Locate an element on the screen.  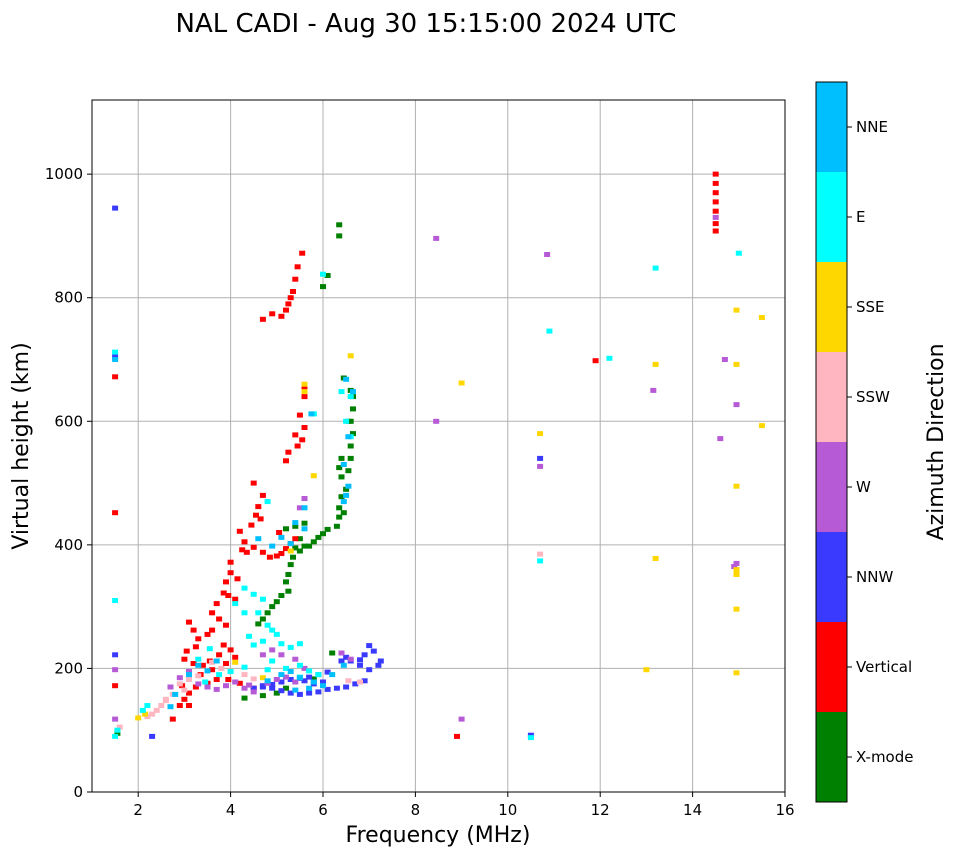
colorbar-title: Azimuth Direction is located at coordinates (936, 441).